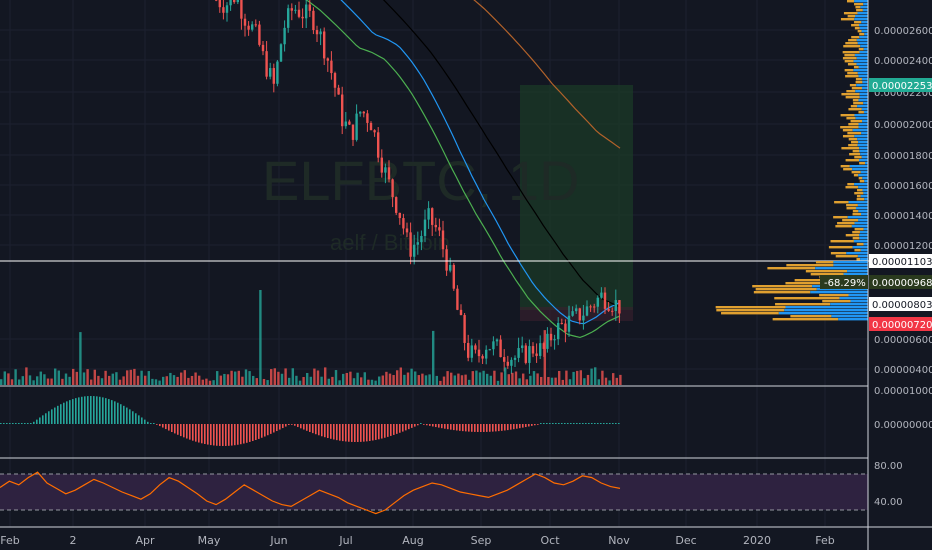 Image resolution: width=932 pixels, height=550 pixels. Describe the element at coordinates (547, 74) in the screenshot. I see `ma-long-line` at that location.